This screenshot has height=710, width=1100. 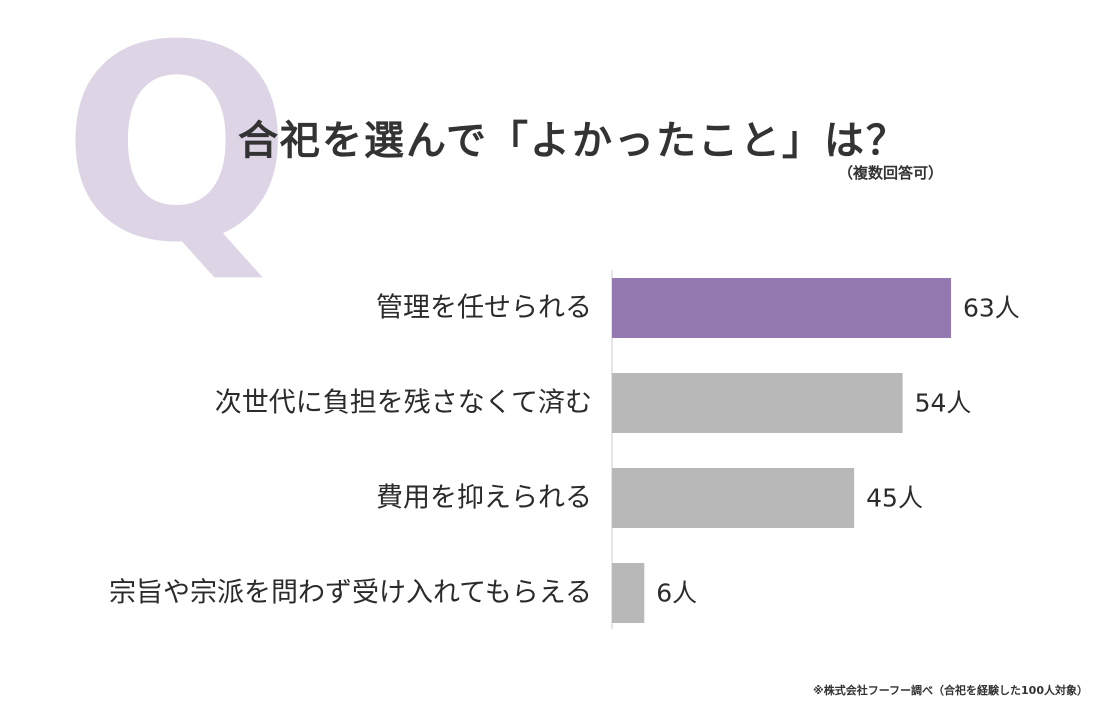 What do you see at coordinates (676, 593) in the screenshot?
I see `value-label-4: 6人` at bounding box center [676, 593].